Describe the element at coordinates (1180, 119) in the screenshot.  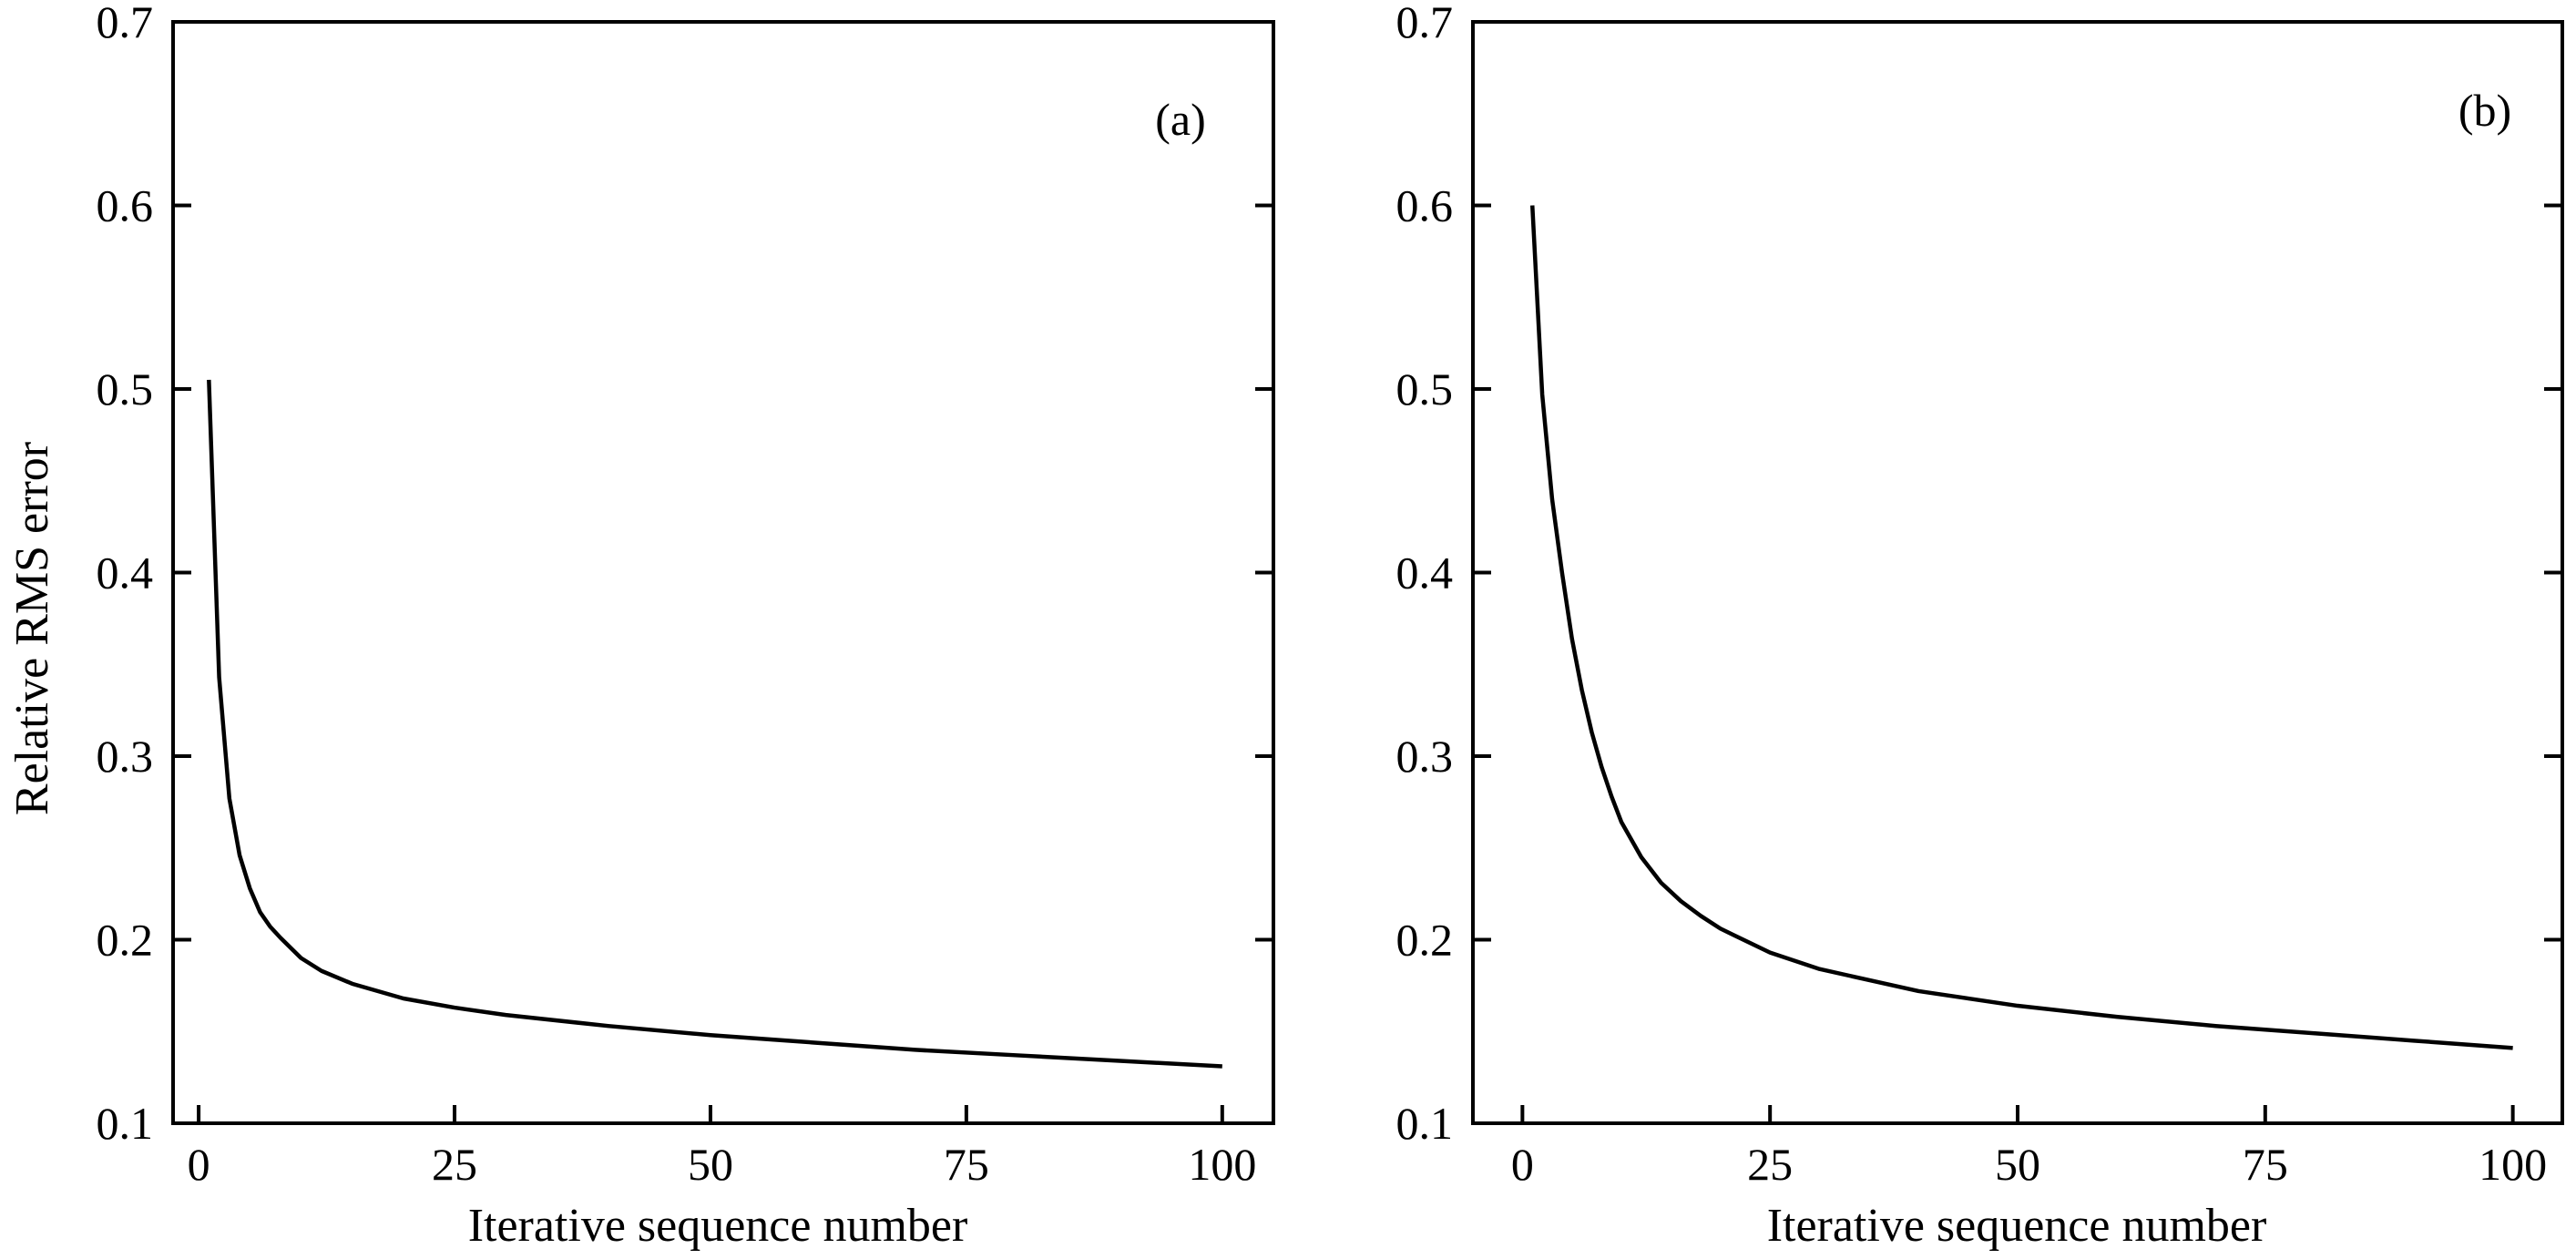
I see `panel-label: (a)` at that location.